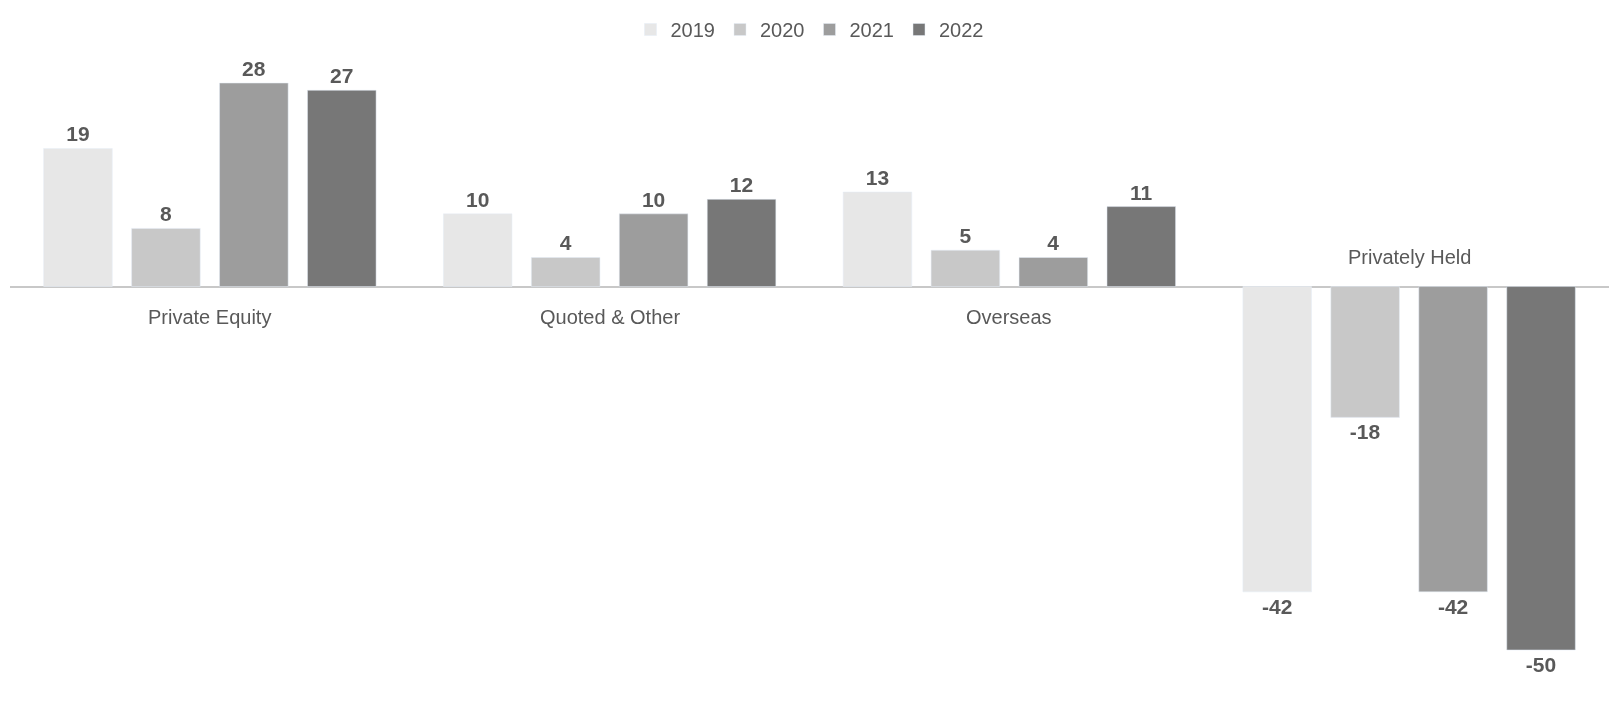 This screenshot has width=1619, height=724. Describe the element at coordinates (610, 317) in the screenshot. I see `x-tick-label: Quoted & Other` at that location.